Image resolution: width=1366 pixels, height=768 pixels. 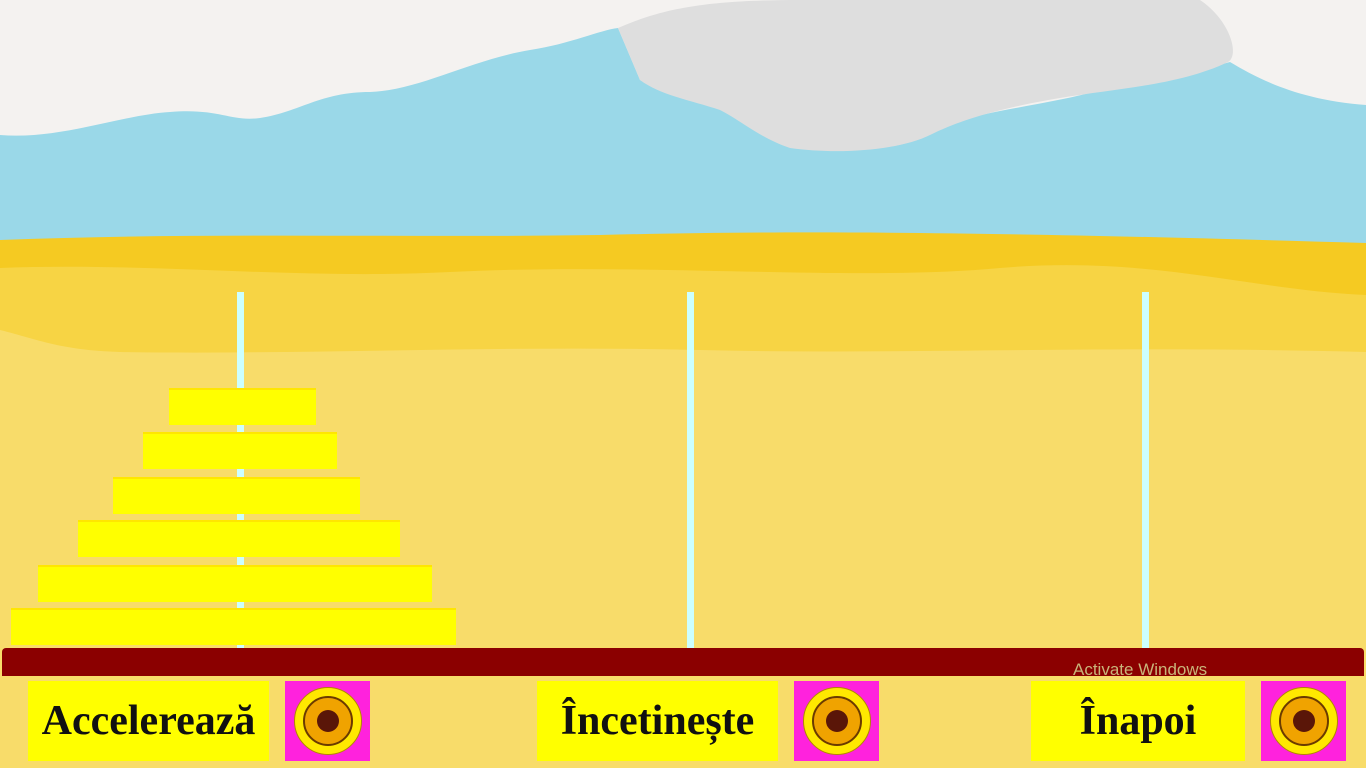 I want to click on back-button: Înapoi, so click(x=1188, y=721).